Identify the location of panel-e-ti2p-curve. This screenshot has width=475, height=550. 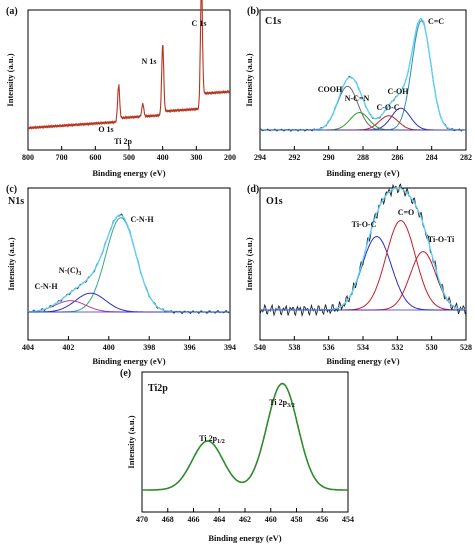
(245, 436).